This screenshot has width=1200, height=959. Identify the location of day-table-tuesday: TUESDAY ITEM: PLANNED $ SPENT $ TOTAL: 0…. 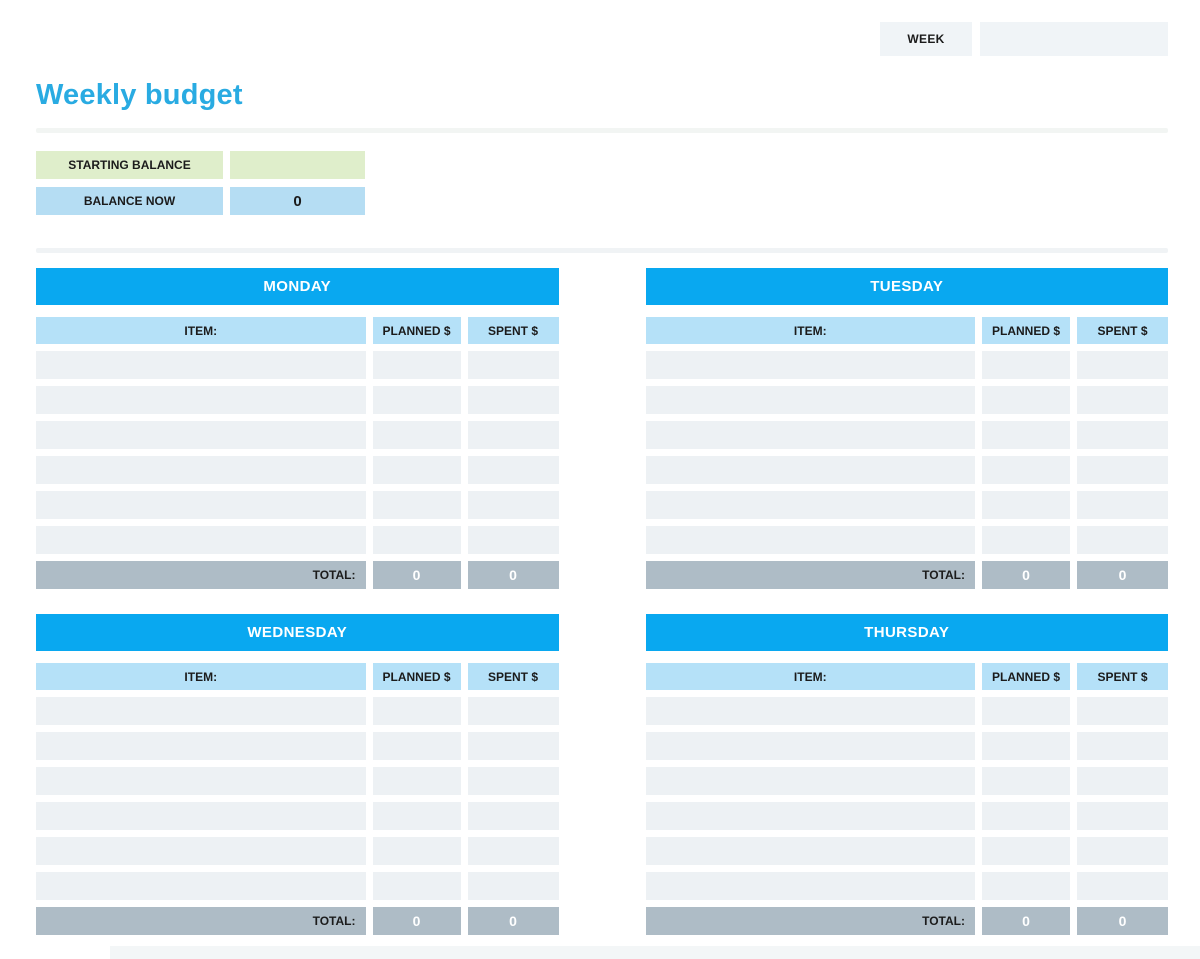
(906, 428).